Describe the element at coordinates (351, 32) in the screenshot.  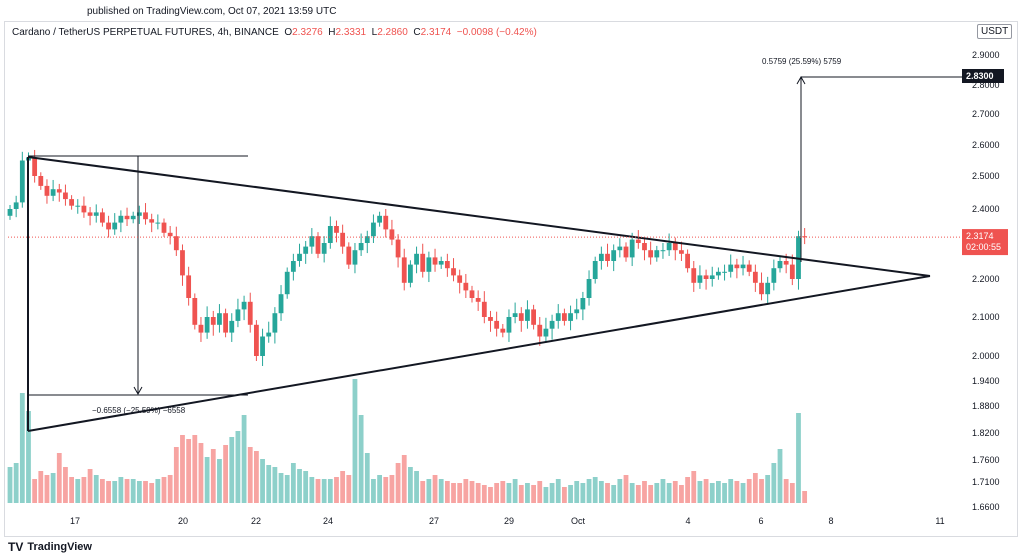
I see `high-value: 2.3331` at that location.